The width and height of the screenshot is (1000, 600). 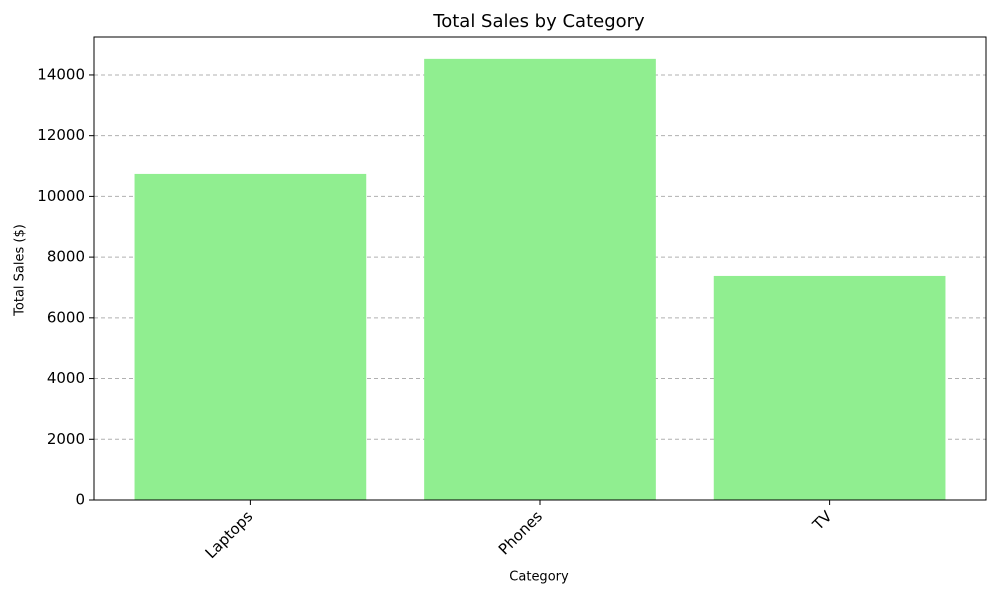 What do you see at coordinates (520, 532) in the screenshot?
I see `x-tick-label: Phones` at bounding box center [520, 532].